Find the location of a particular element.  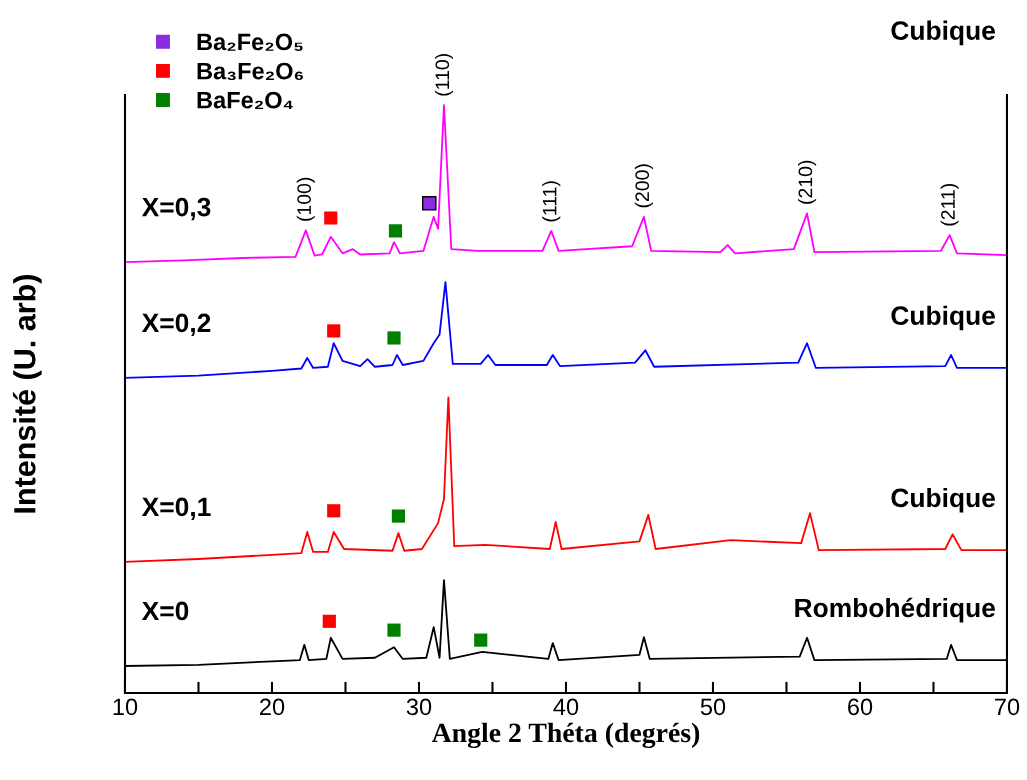

x-tick-label: 40 is located at coordinates (566, 707).